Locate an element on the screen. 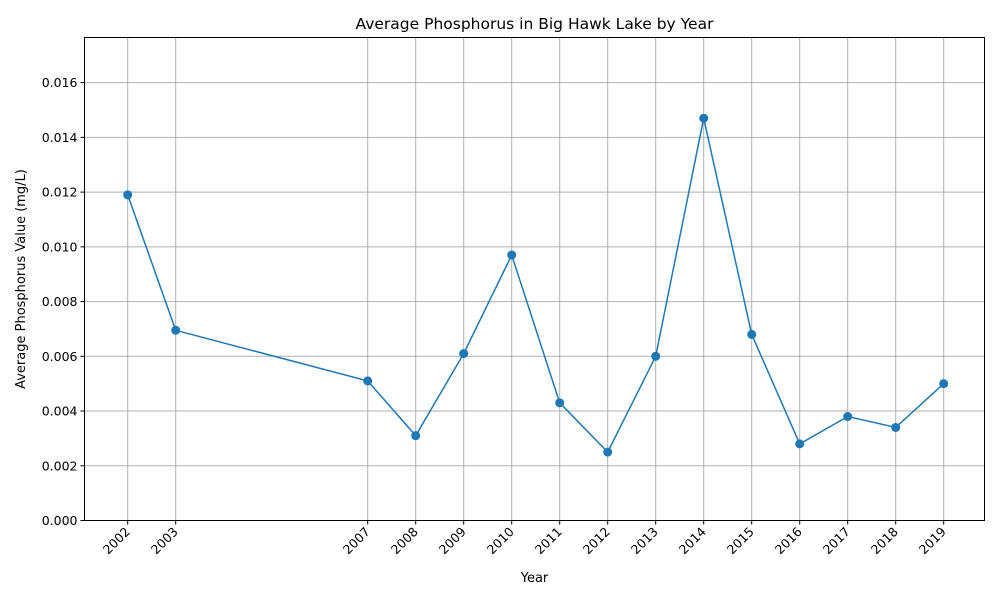 This screenshot has width=1000, height=600. x-tick-label: 2014 is located at coordinates (692, 540).